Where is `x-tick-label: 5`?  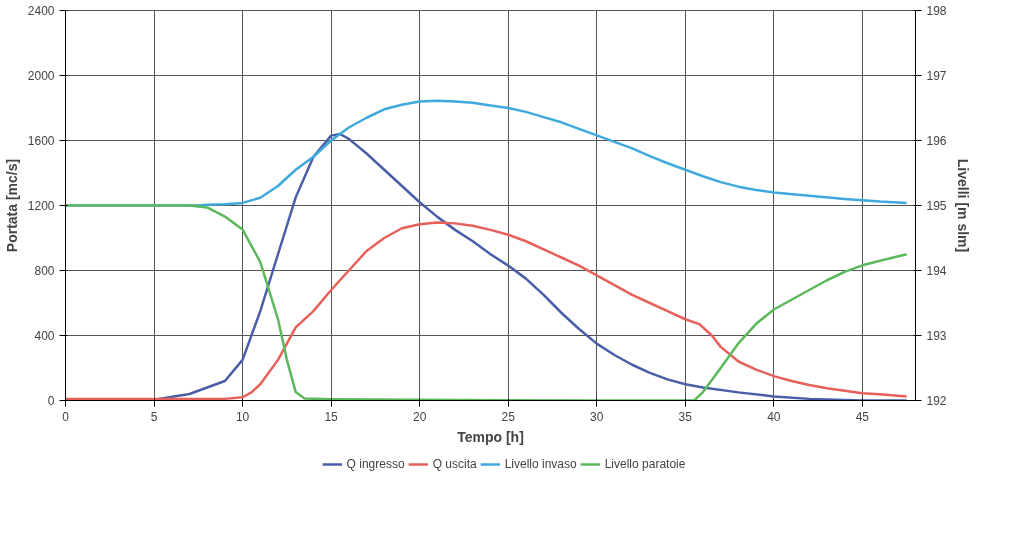
x-tick-label: 5 is located at coordinates (154, 416).